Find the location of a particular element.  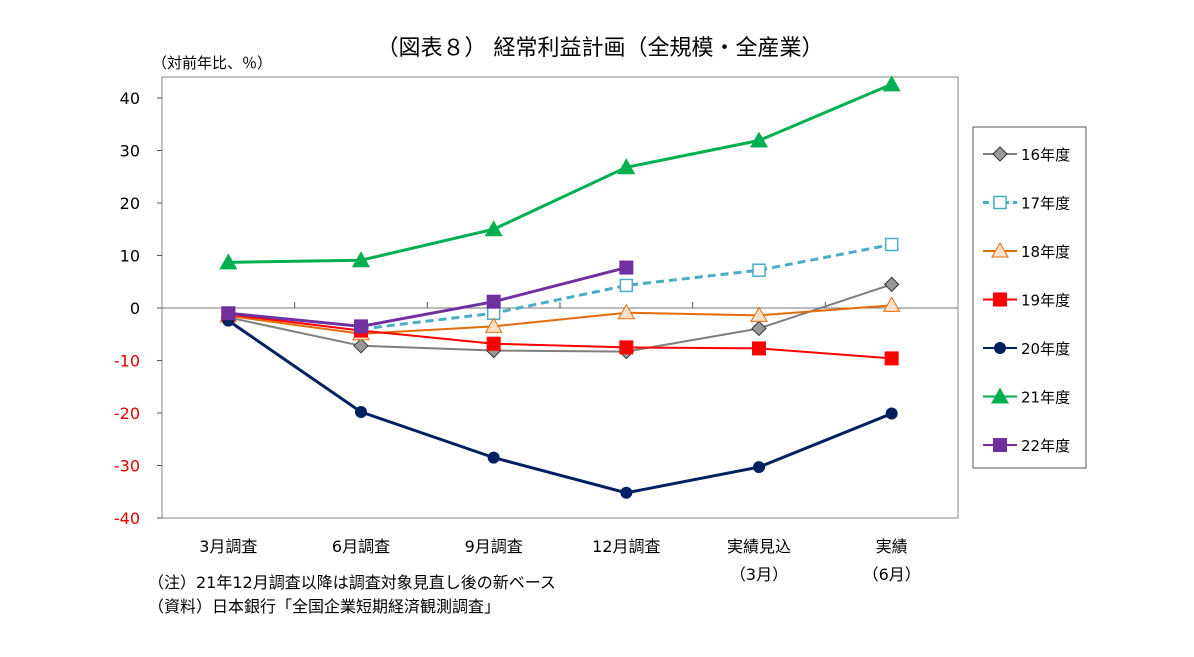

y-tick-label: -10 is located at coordinates (127, 361).